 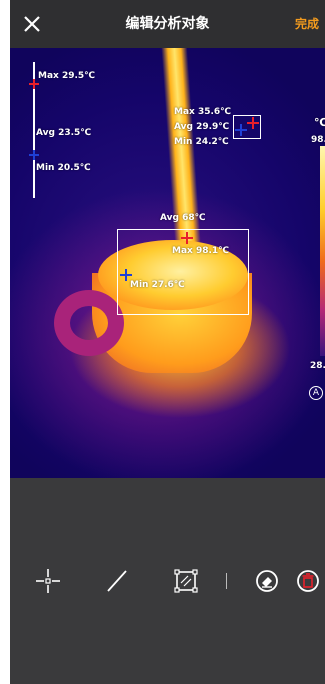 What do you see at coordinates (253, 123) in the screenshot?
I see `small-box-max-marker` at bounding box center [253, 123].